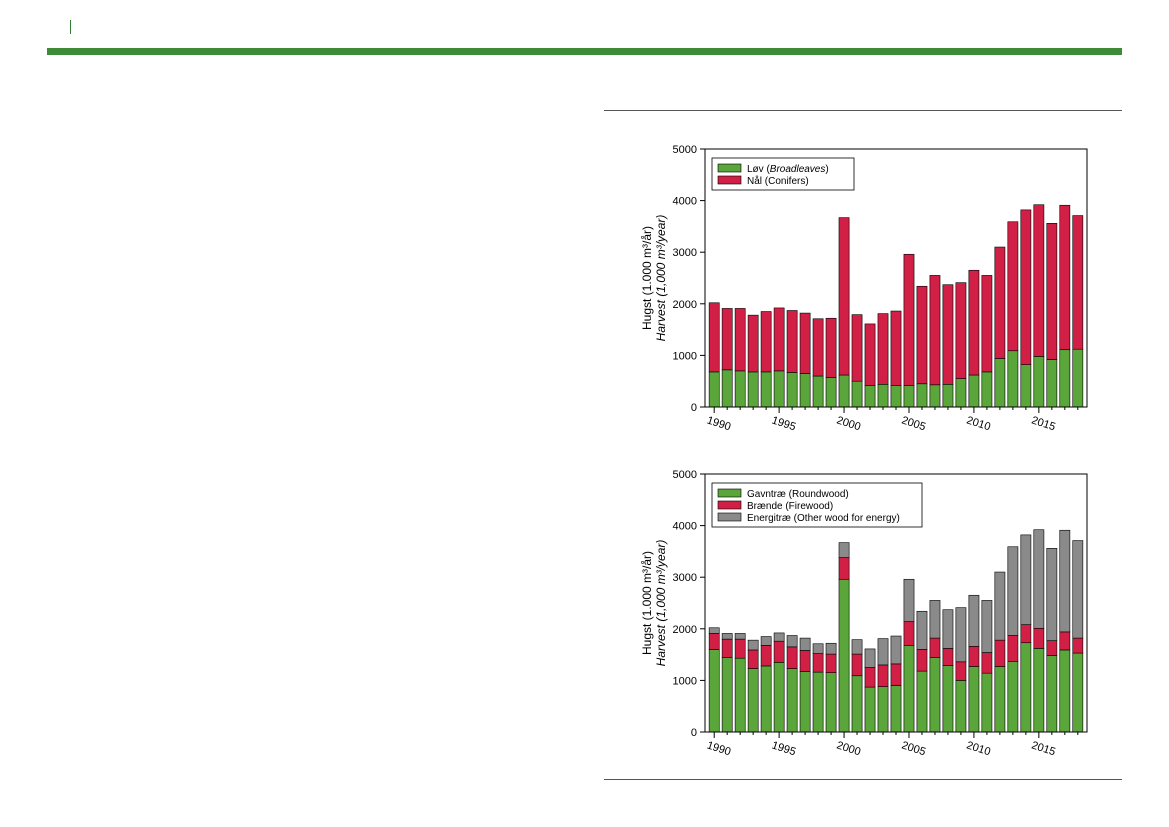 The height and width of the screenshot is (827, 1169). What do you see at coordinates (783, 748) in the screenshot?
I see `x-tick-label: 1995` at bounding box center [783, 748].